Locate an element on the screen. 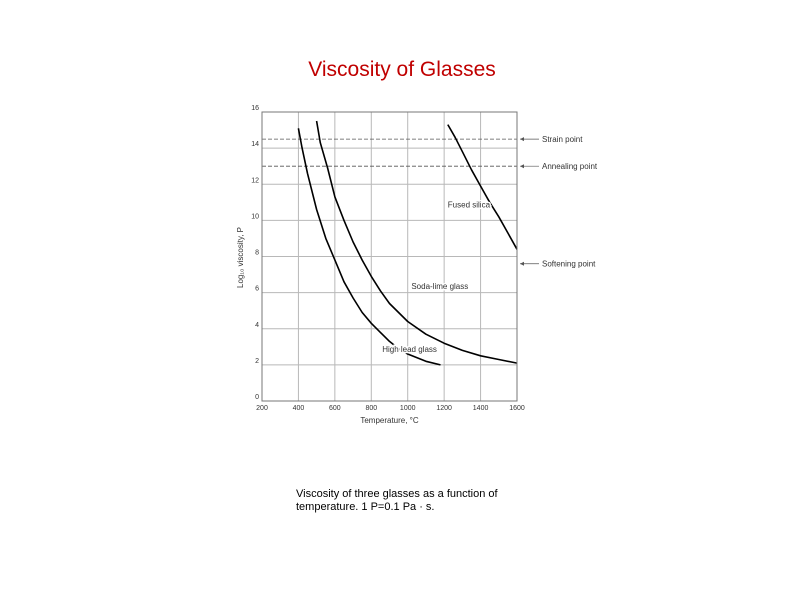 Image resolution: width=794 pixels, height=595 pixels. x-axis-label: Temperature, °C is located at coordinates (389, 420).